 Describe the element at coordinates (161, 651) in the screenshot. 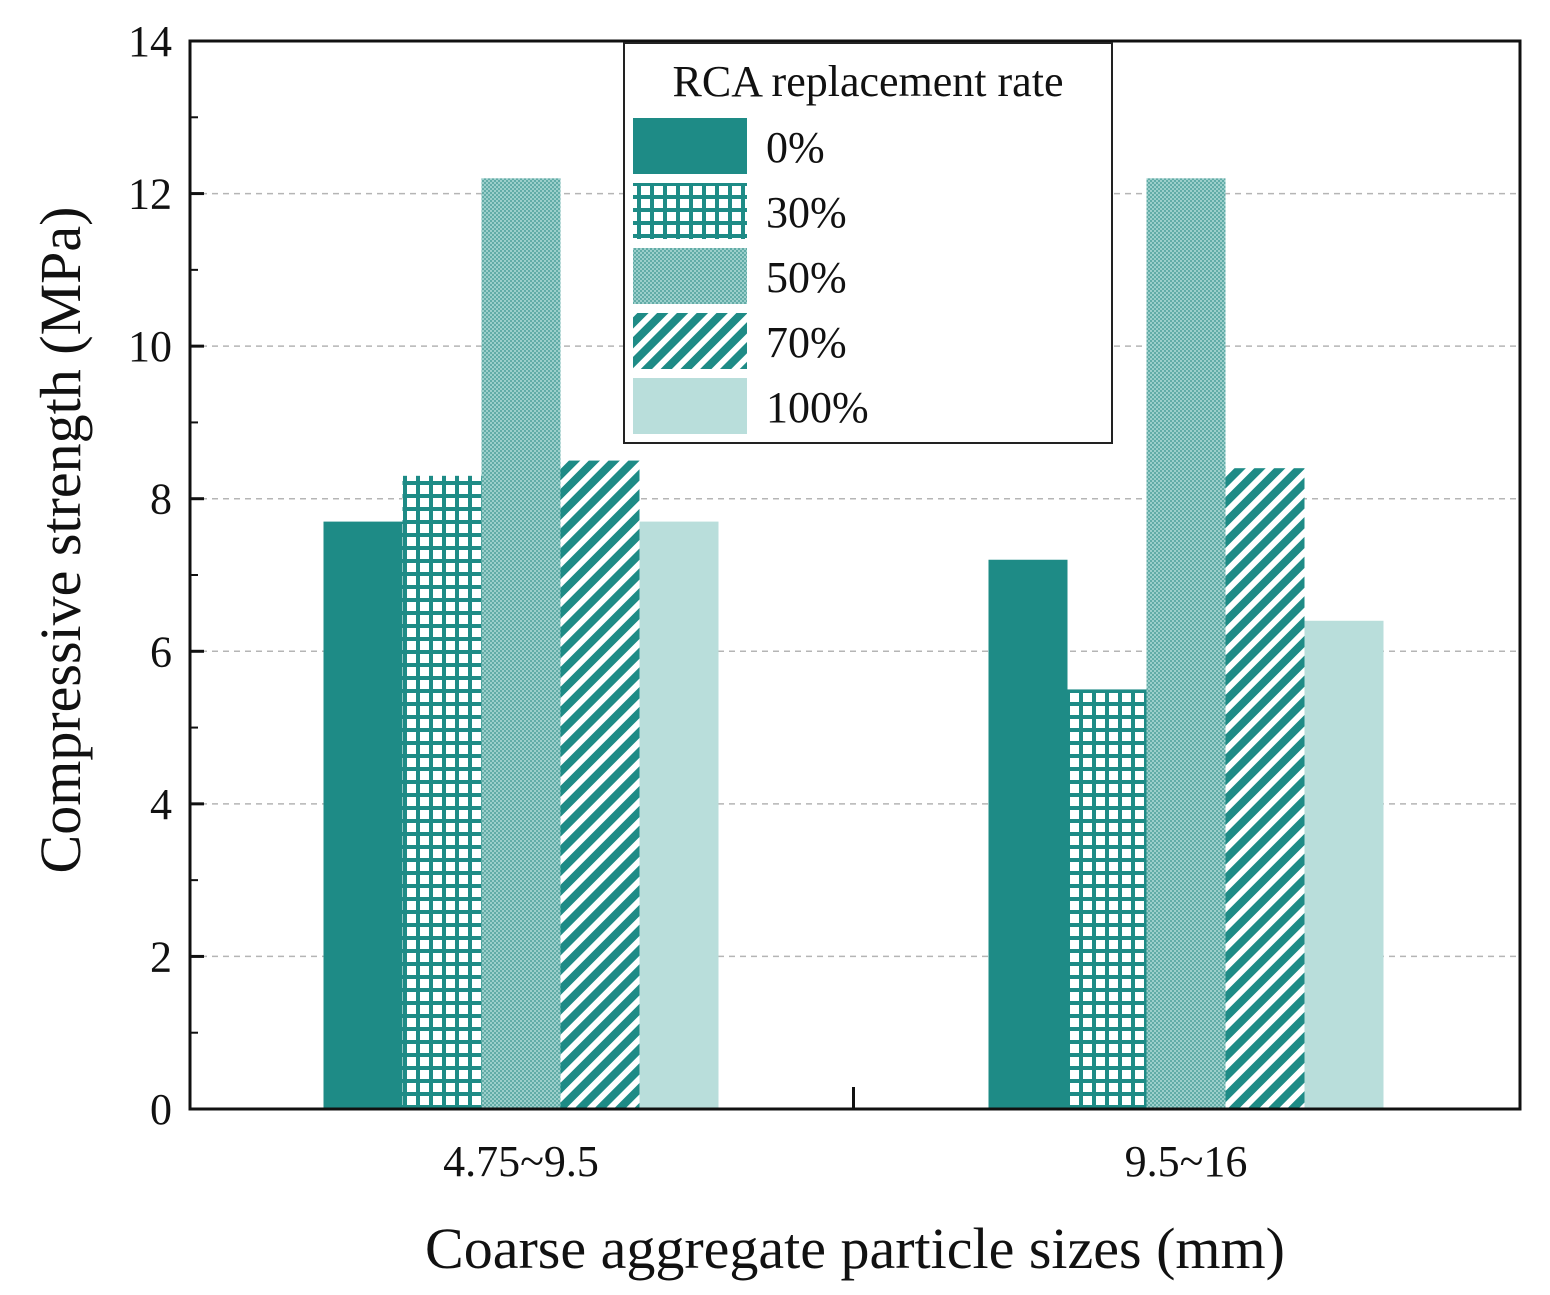

I see `y-tick-label-6: 6` at that location.